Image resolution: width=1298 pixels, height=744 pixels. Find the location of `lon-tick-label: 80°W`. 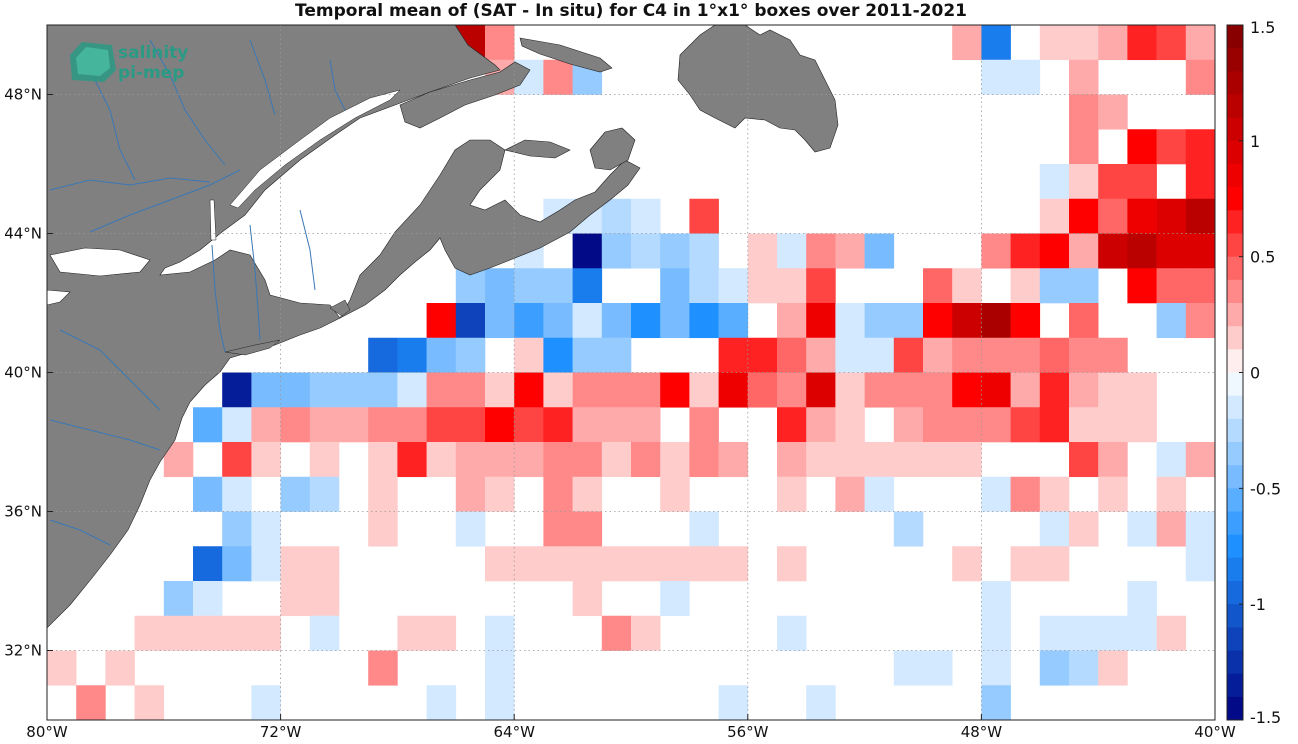

lon-tick-label: 80°W is located at coordinates (47, 731).